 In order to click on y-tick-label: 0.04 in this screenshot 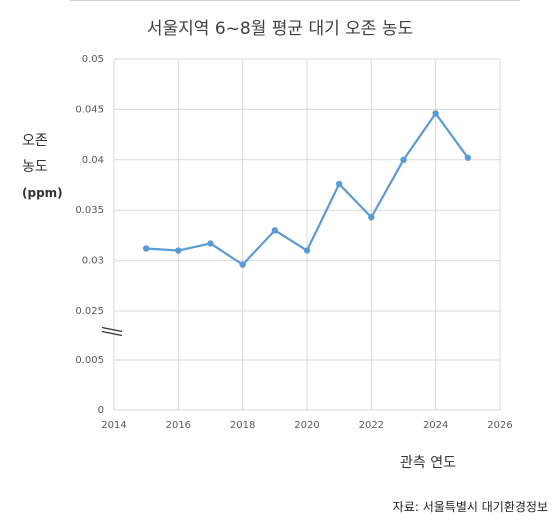, I will do `click(93, 160)`.